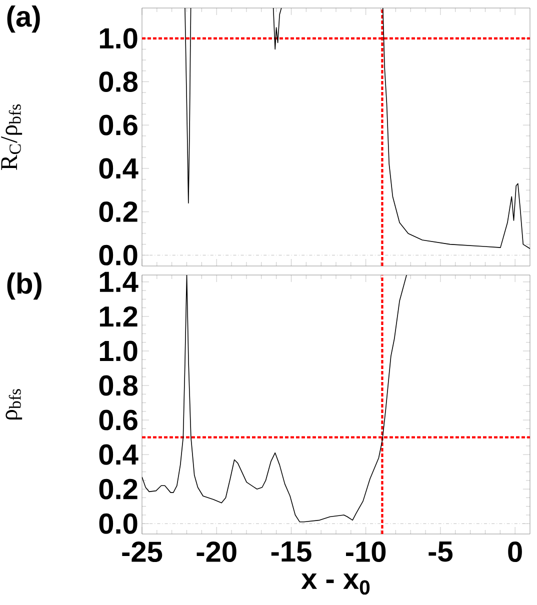 This screenshot has width=537, height=605. I want to click on x-tick-label: -15, so click(291, 552).